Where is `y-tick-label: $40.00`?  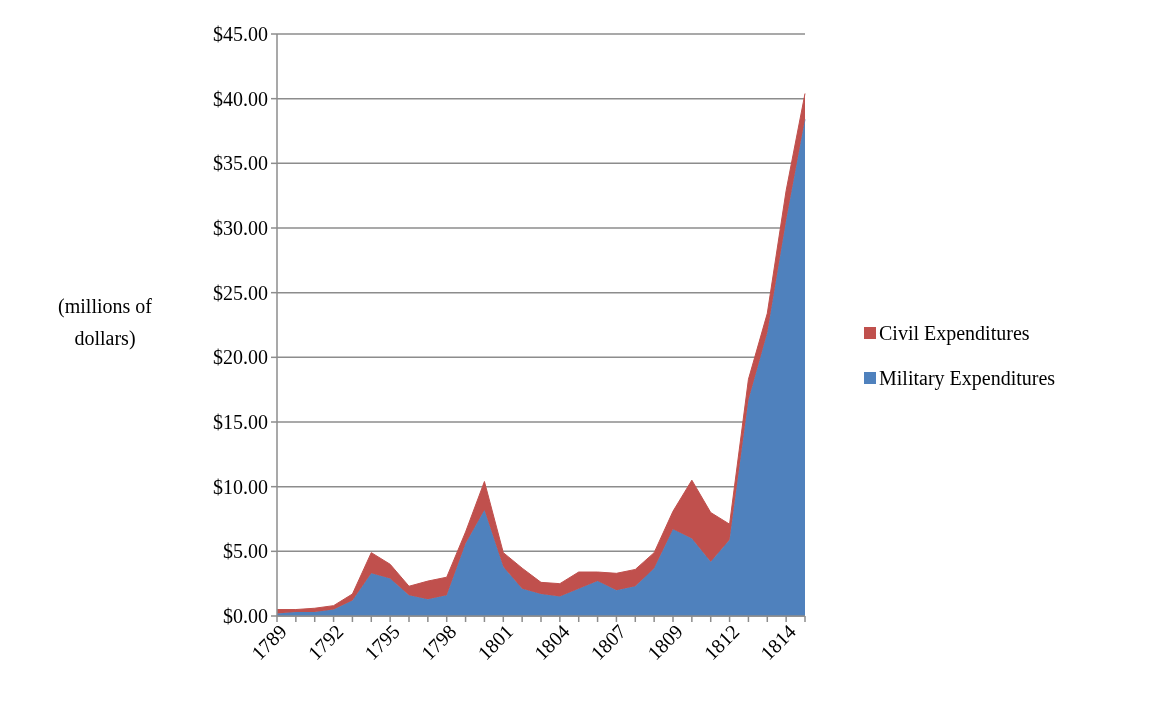
y-tick-label: $40.00 is located at coordinates (240, 98).